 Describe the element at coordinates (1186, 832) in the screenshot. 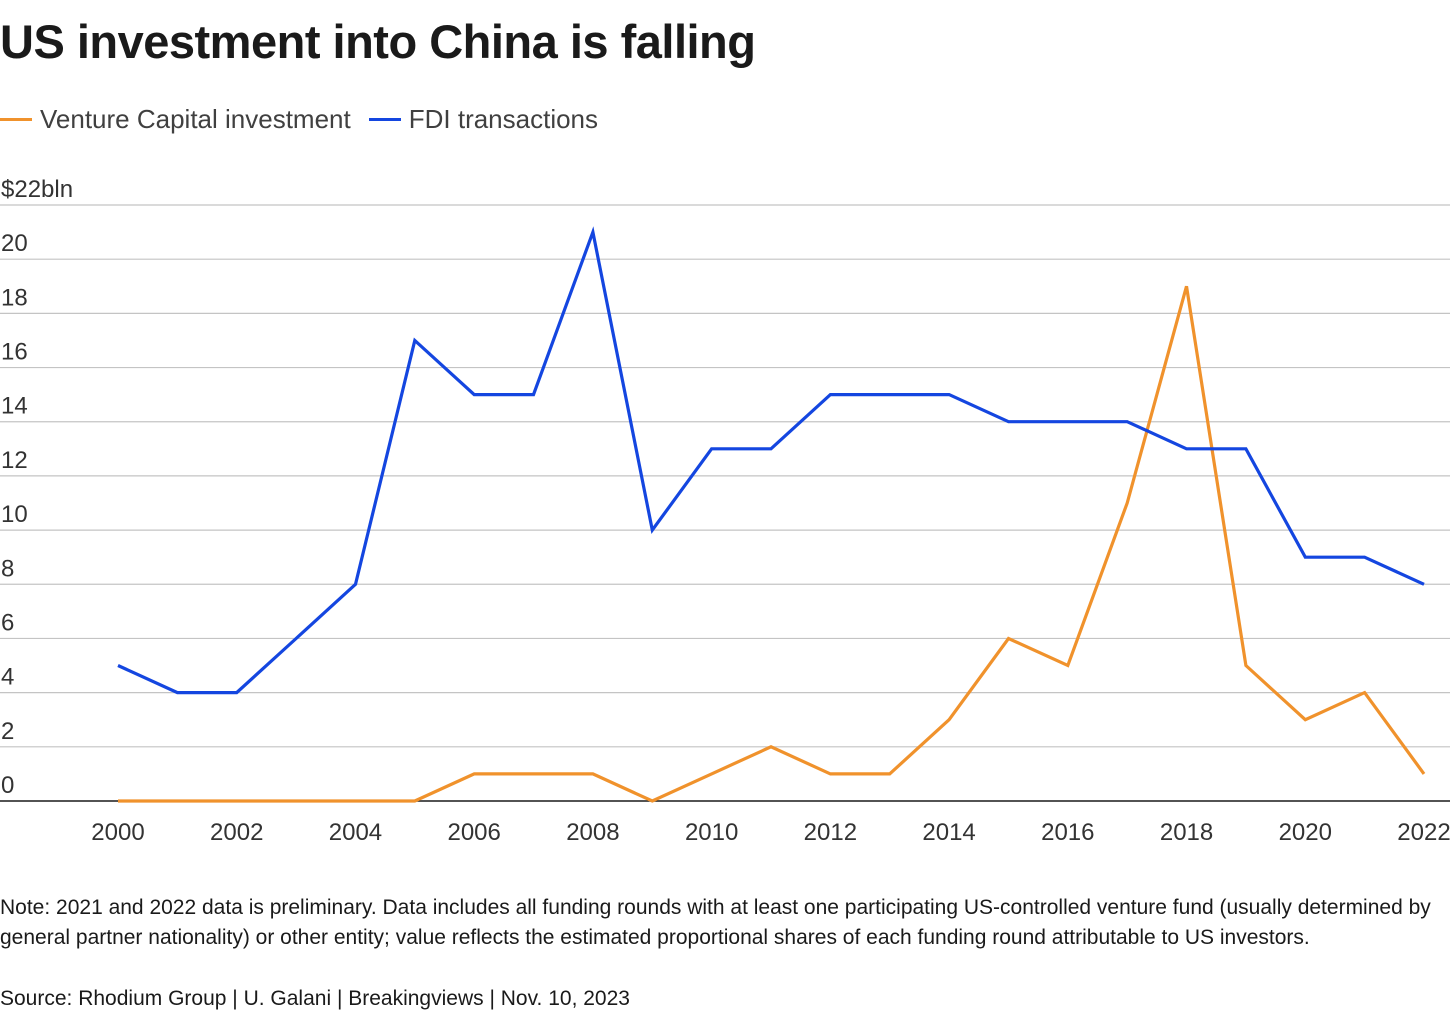

I see `x-tick-label: 2018` at that location.